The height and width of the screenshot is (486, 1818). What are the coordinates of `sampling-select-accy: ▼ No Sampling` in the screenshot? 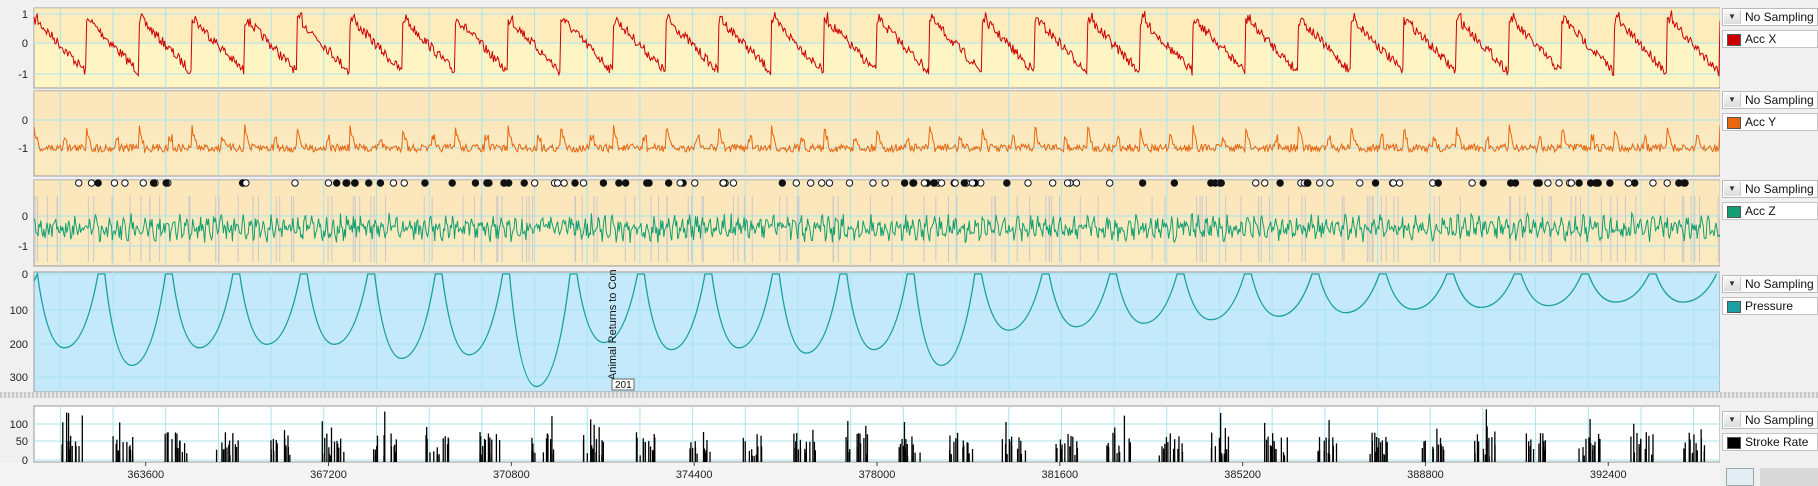 It's located at (1770, 100).